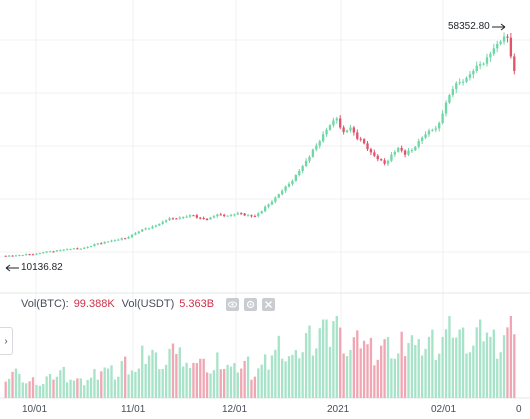  I want to click on close-icon, so click(269, 304).